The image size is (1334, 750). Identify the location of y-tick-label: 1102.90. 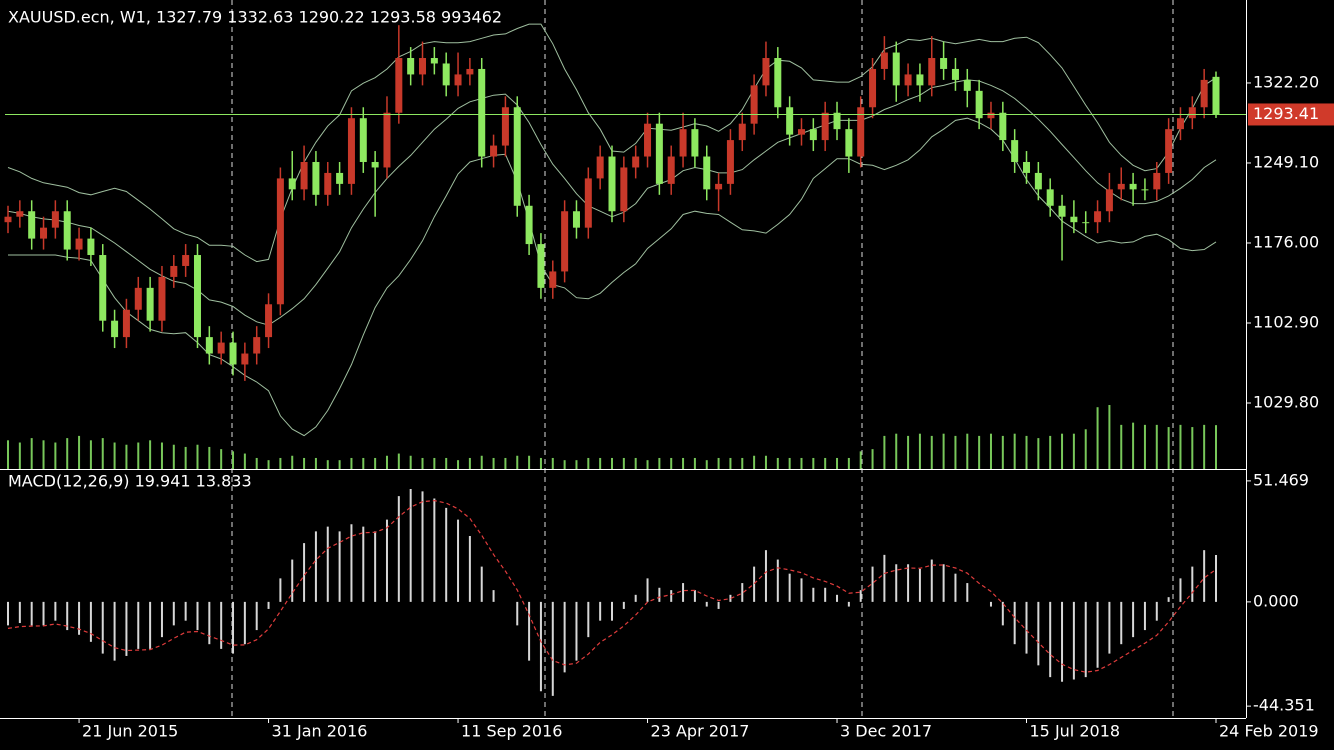
(1286, 321).